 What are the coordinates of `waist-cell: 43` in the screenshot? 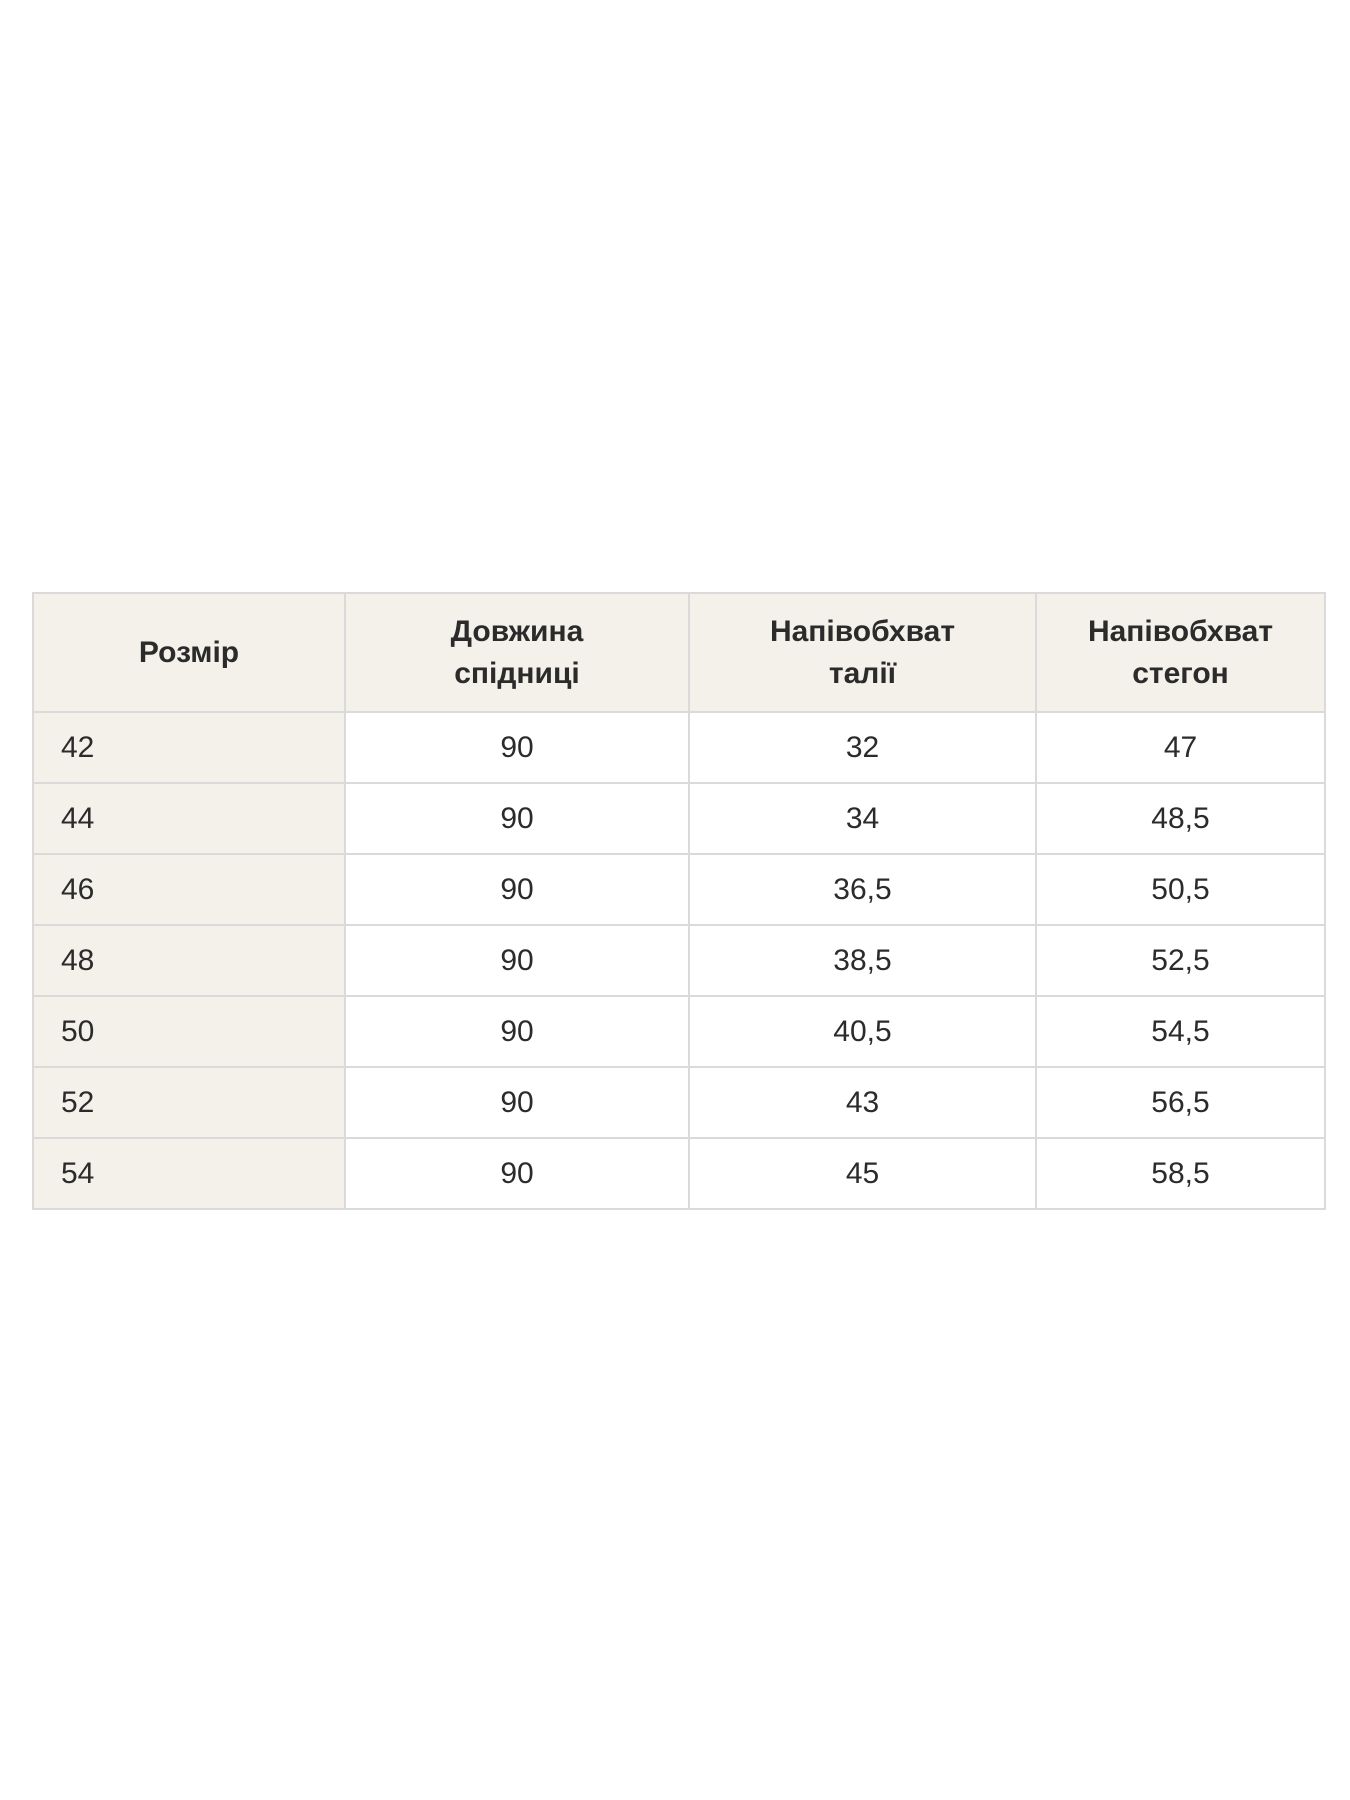 It's located at (862, 1102).